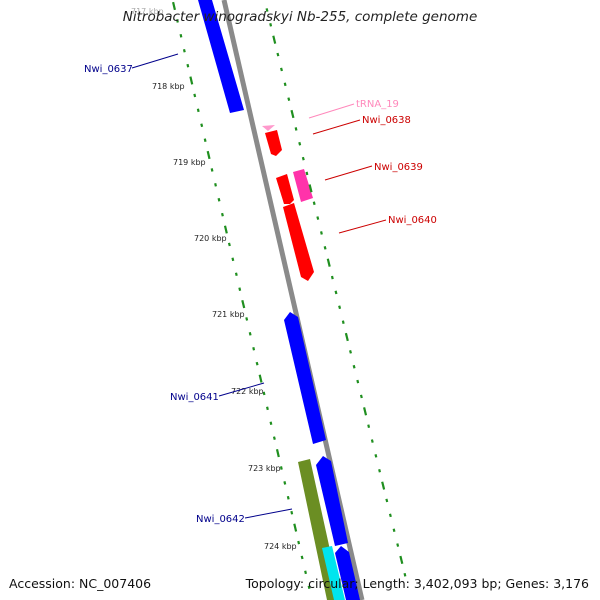 The width and height of the screenshot is (600, 600). What do you see at coordinates (285, 189) in the screenshot?
I see `gene-arrow-nwi-0639a` at bounding box center [285, 189].